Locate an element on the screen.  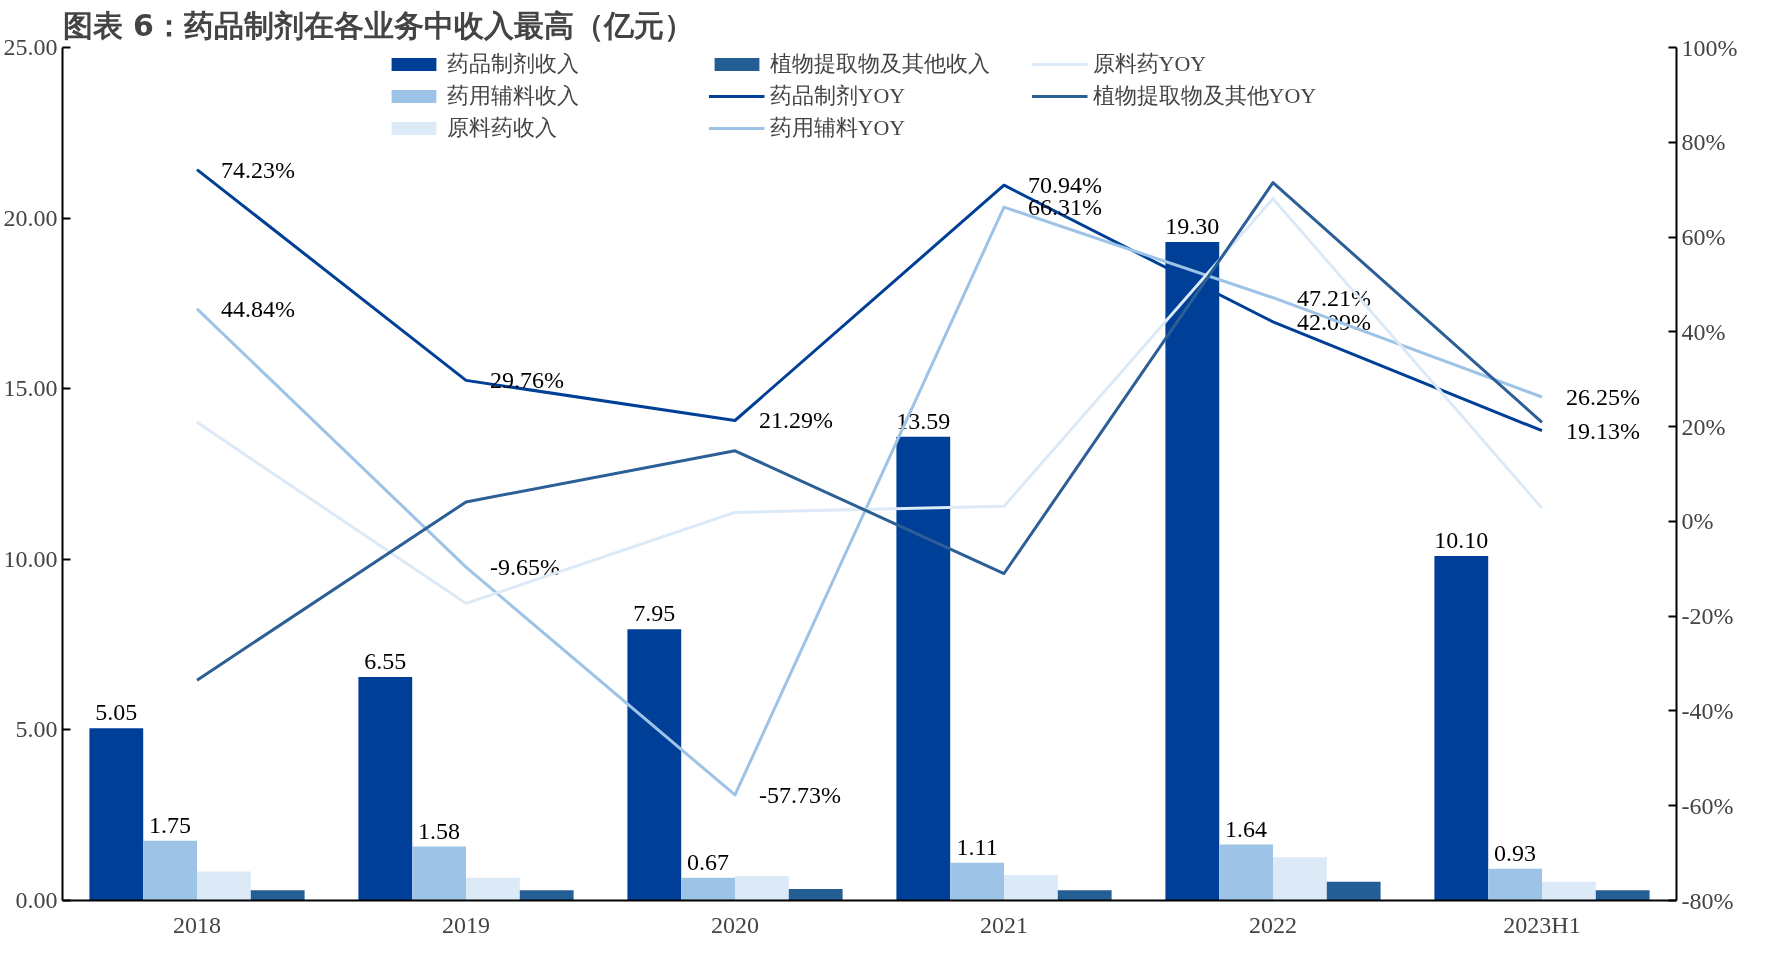
y-tick-label: 25.00 is located at coordinates (30, 47).